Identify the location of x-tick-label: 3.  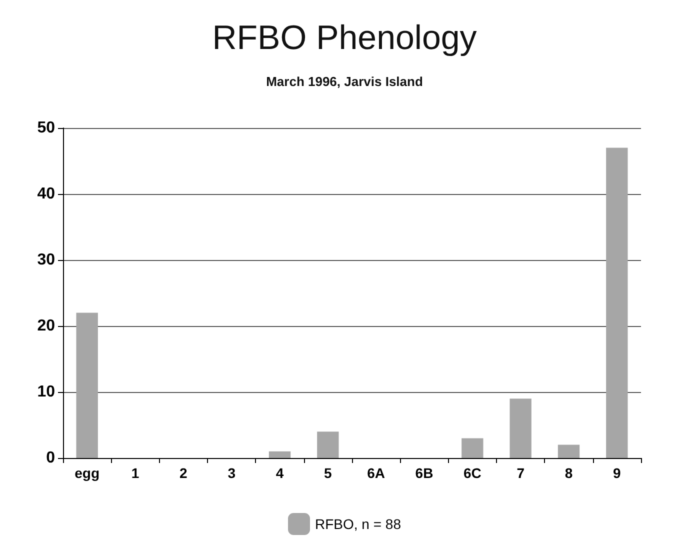
(232, 473).